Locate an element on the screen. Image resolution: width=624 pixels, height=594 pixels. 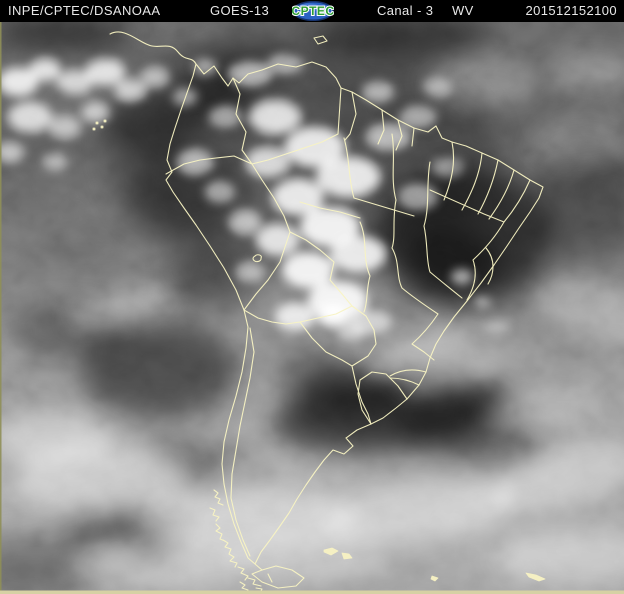
timestamp-label: 201512152100 is located at coordinates (571, 10).